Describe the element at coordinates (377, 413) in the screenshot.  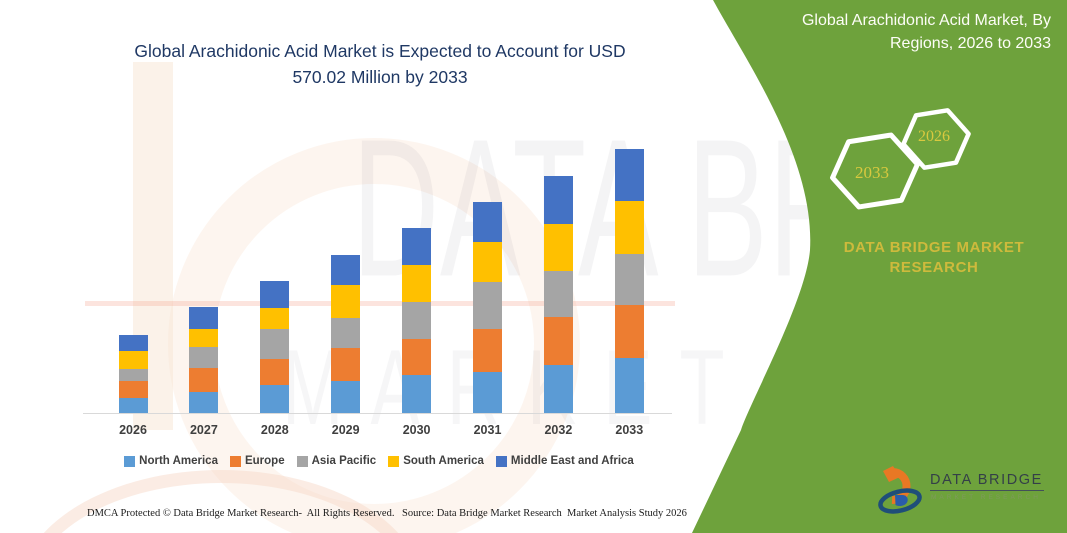
I see `x-axis-line` at that location.